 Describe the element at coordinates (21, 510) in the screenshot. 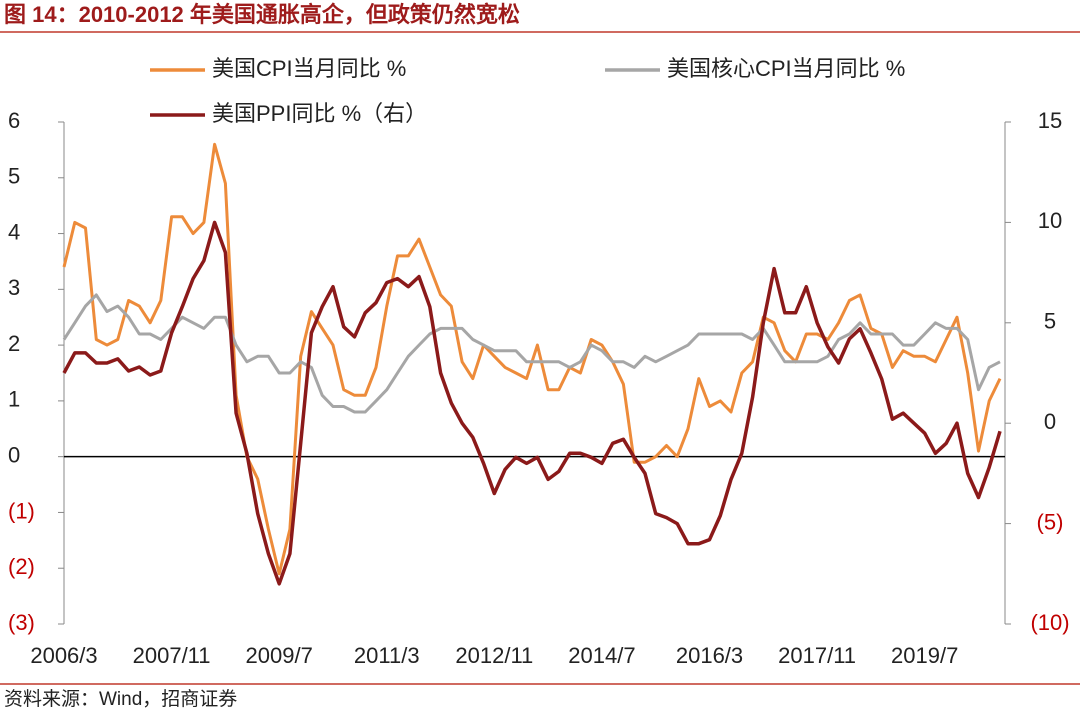

I see `y-tick-label: (1)` at that location.